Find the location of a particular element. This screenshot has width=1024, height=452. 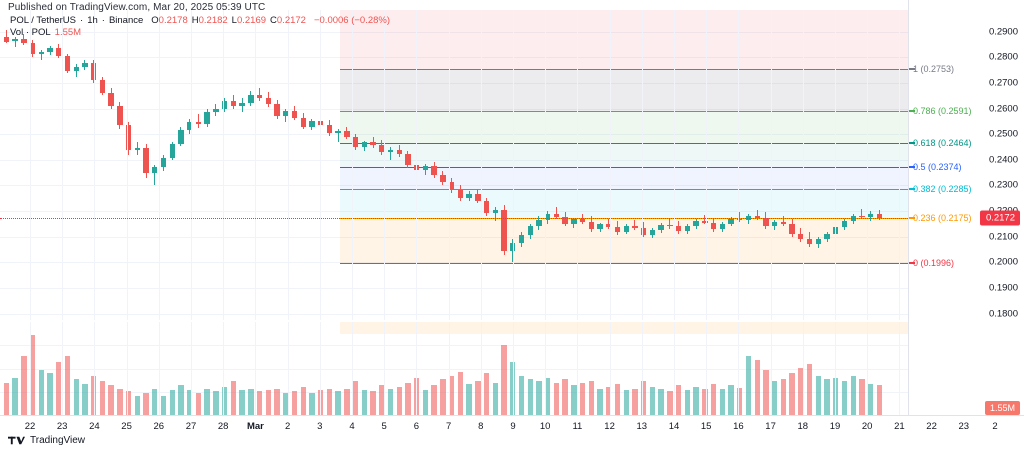

fib-level-label: 0.618 (0.2464) is located at coordinates (942, 143).